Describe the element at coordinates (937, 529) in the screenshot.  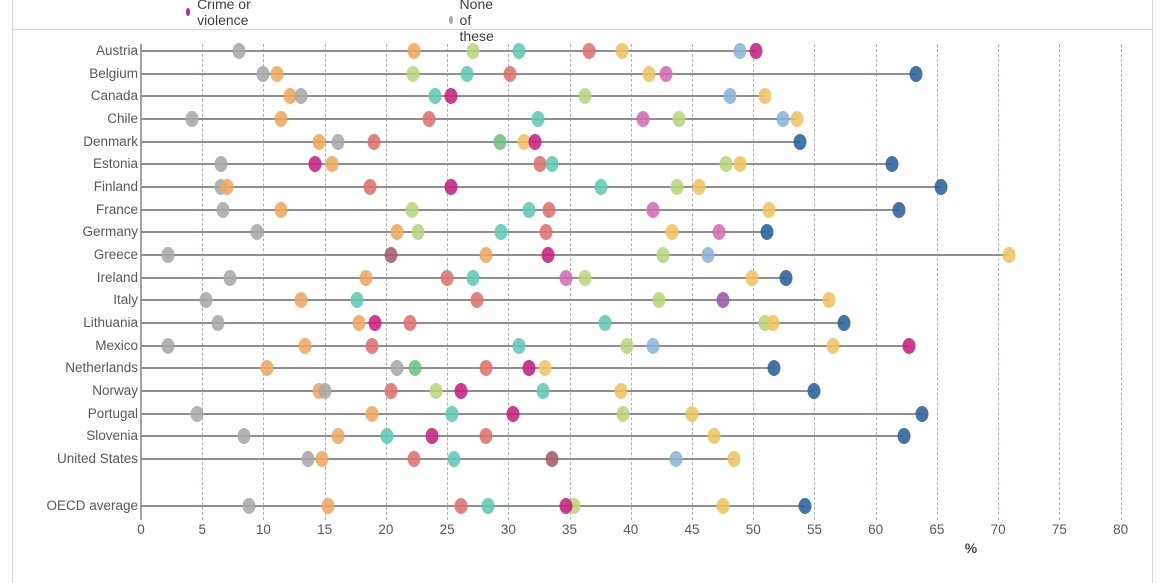
I see `x-tick-label-65: 65` at that location.